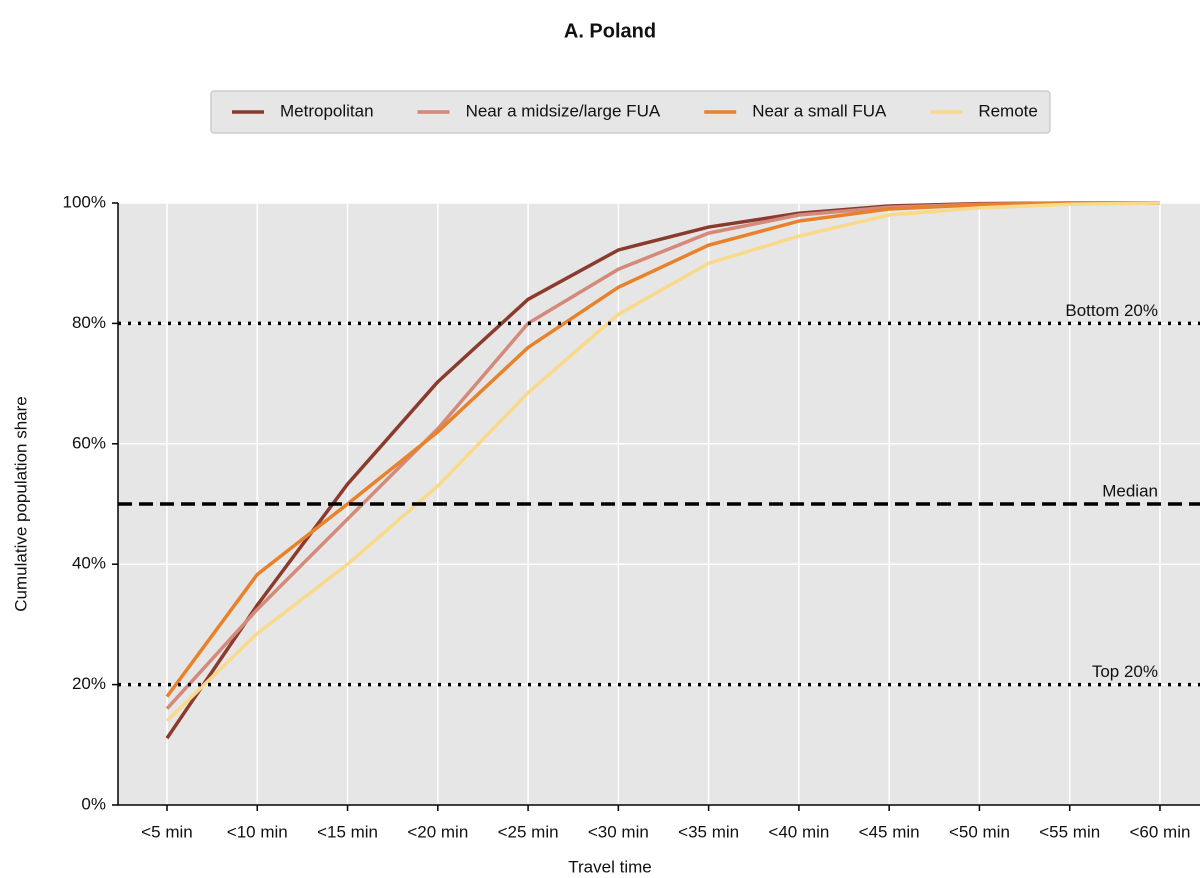 This screenshot has height=878, width=1200. I want to click on x-axis-label: Travel time, so click(609, 866).